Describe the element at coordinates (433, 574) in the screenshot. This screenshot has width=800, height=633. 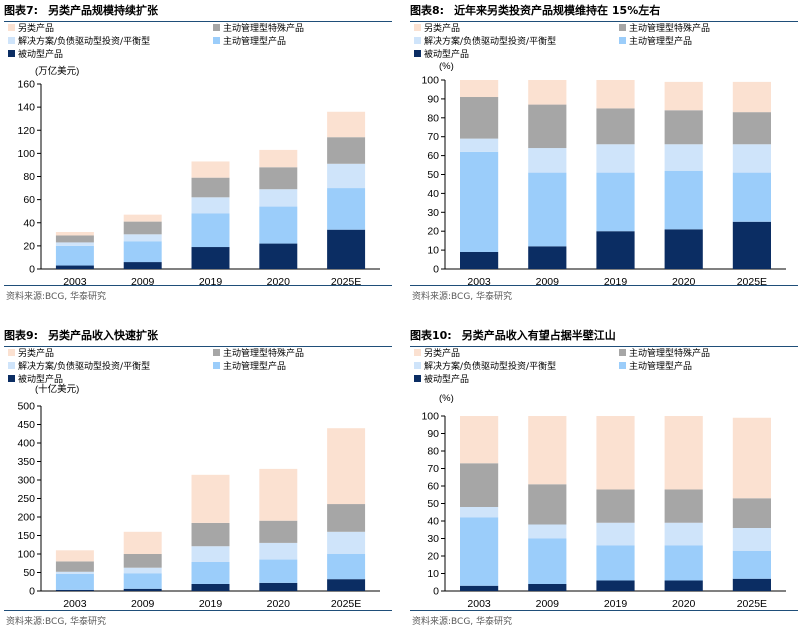
I see `y-tick-label: 10` at that location.